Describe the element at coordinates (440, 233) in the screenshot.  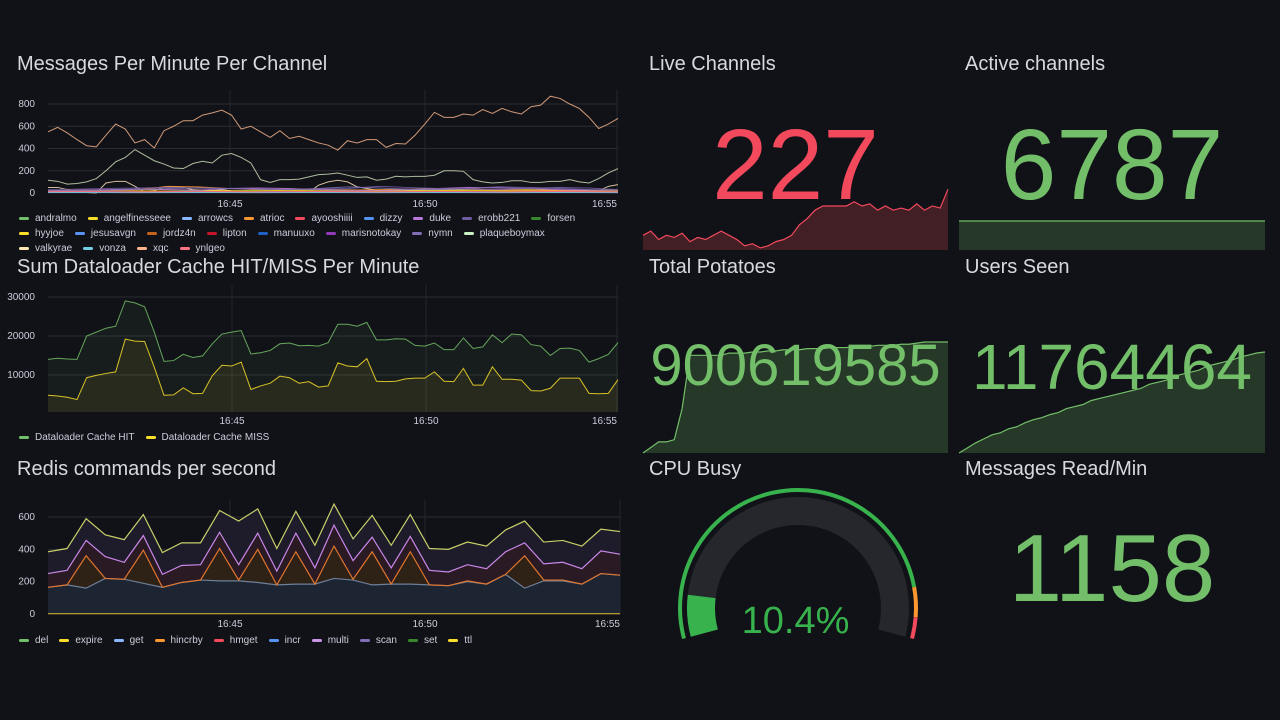
I see `legend-label: nymn` at that location.